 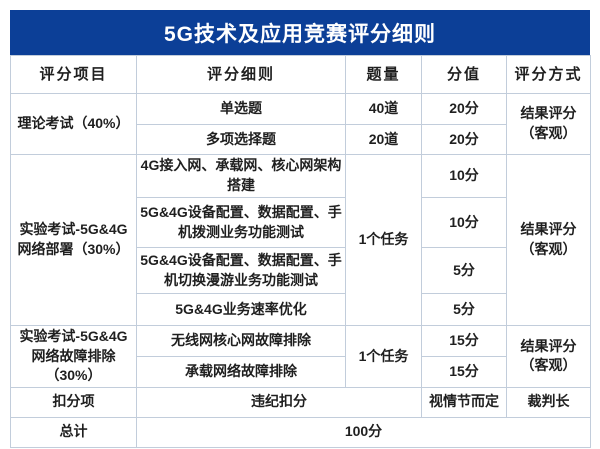 I want to click on cell-quantity: 20道, so click(x=383, y=139).